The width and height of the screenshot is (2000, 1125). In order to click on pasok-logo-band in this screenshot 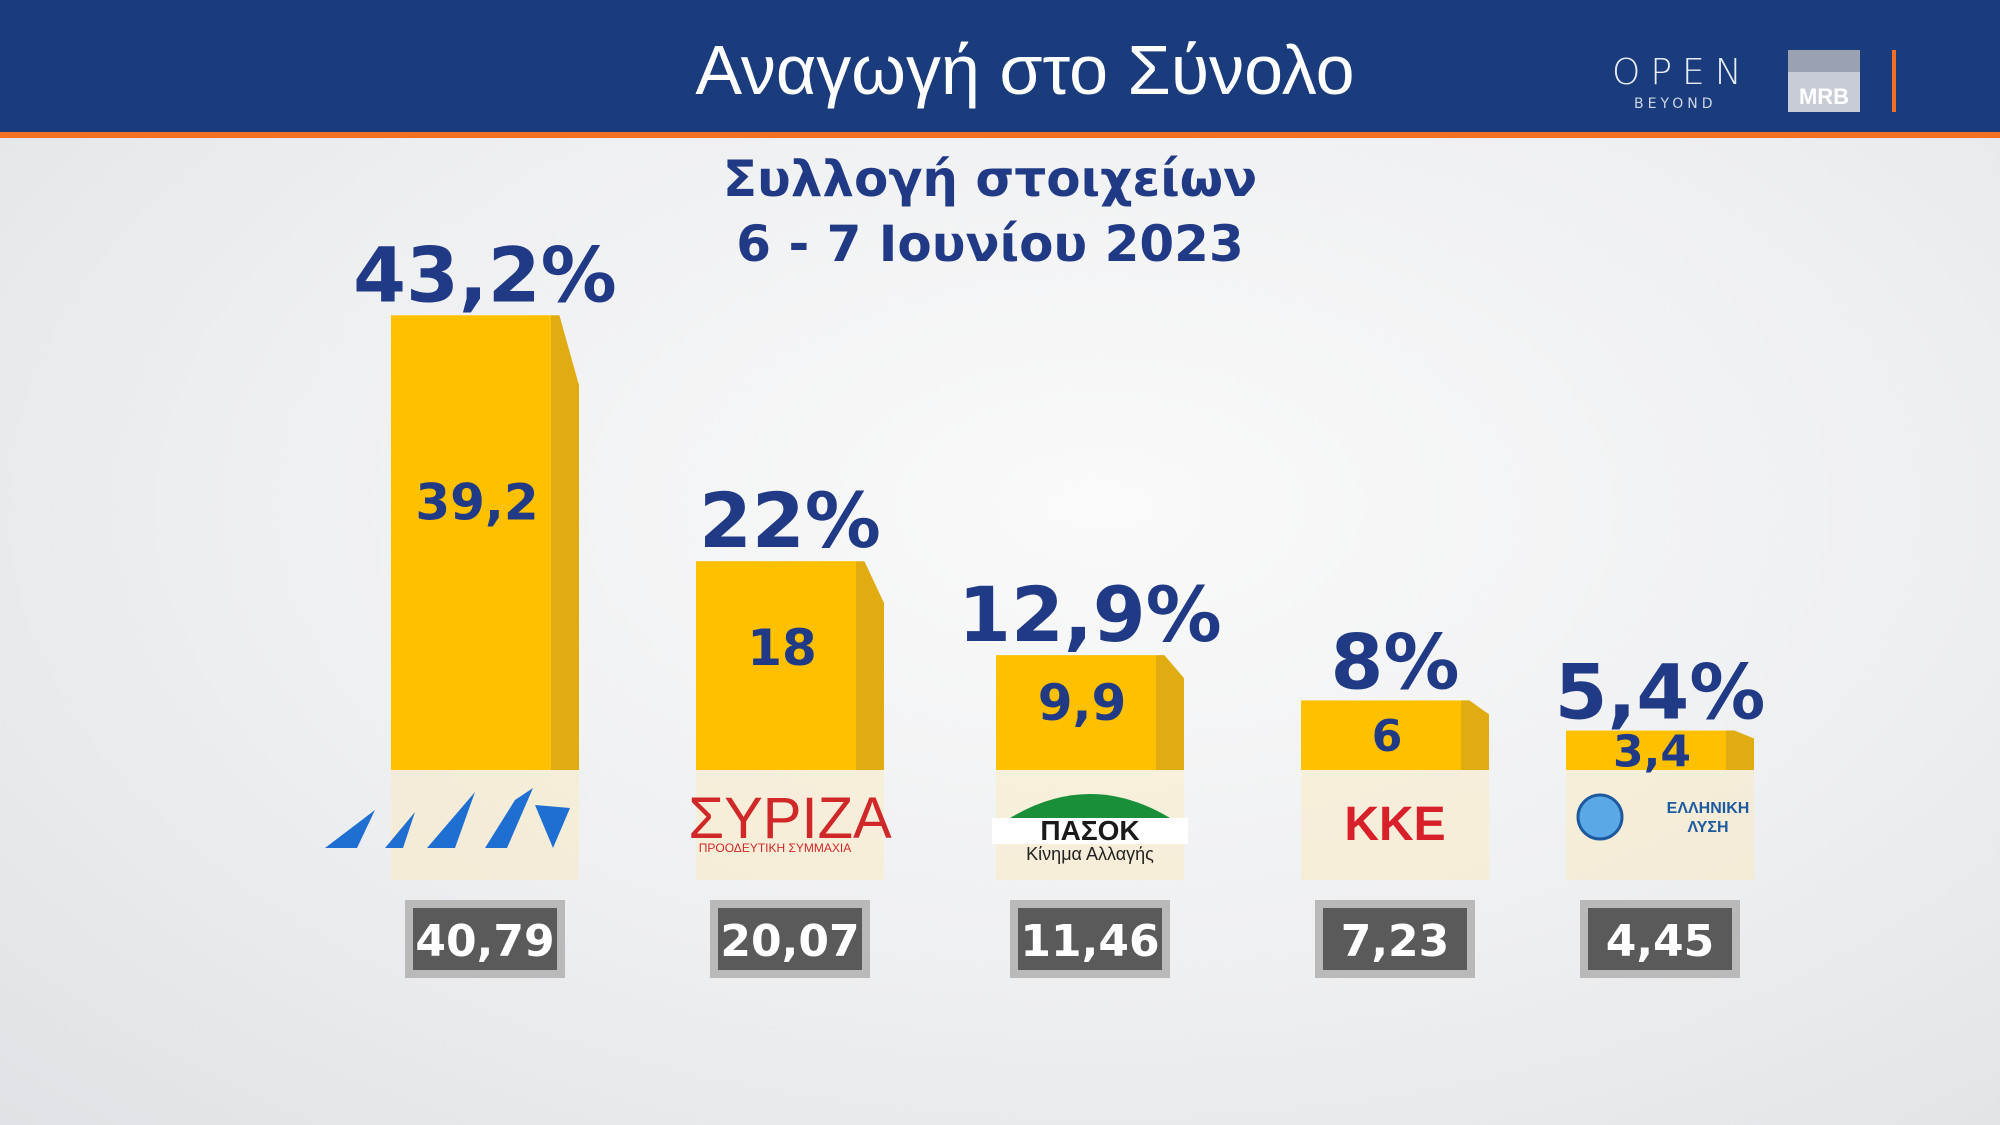, I will do `click(1090, 831)`.